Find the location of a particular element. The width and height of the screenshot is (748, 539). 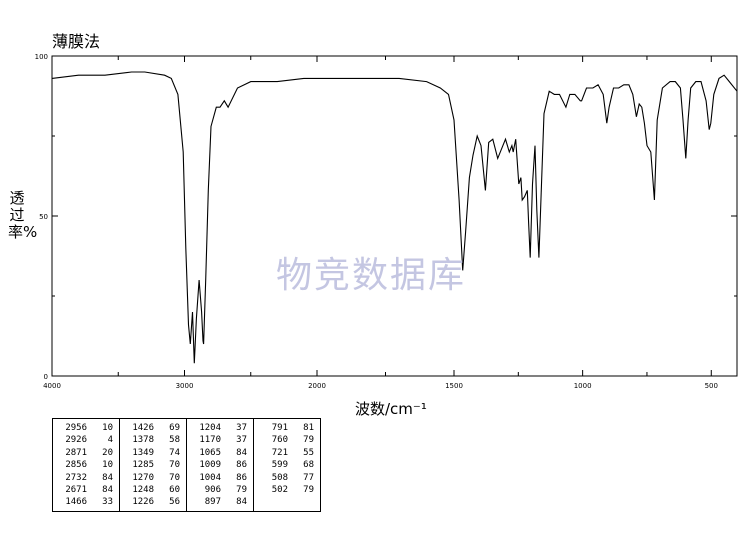

chart-title: 薄膜法 is located at coordinates (76, 41).